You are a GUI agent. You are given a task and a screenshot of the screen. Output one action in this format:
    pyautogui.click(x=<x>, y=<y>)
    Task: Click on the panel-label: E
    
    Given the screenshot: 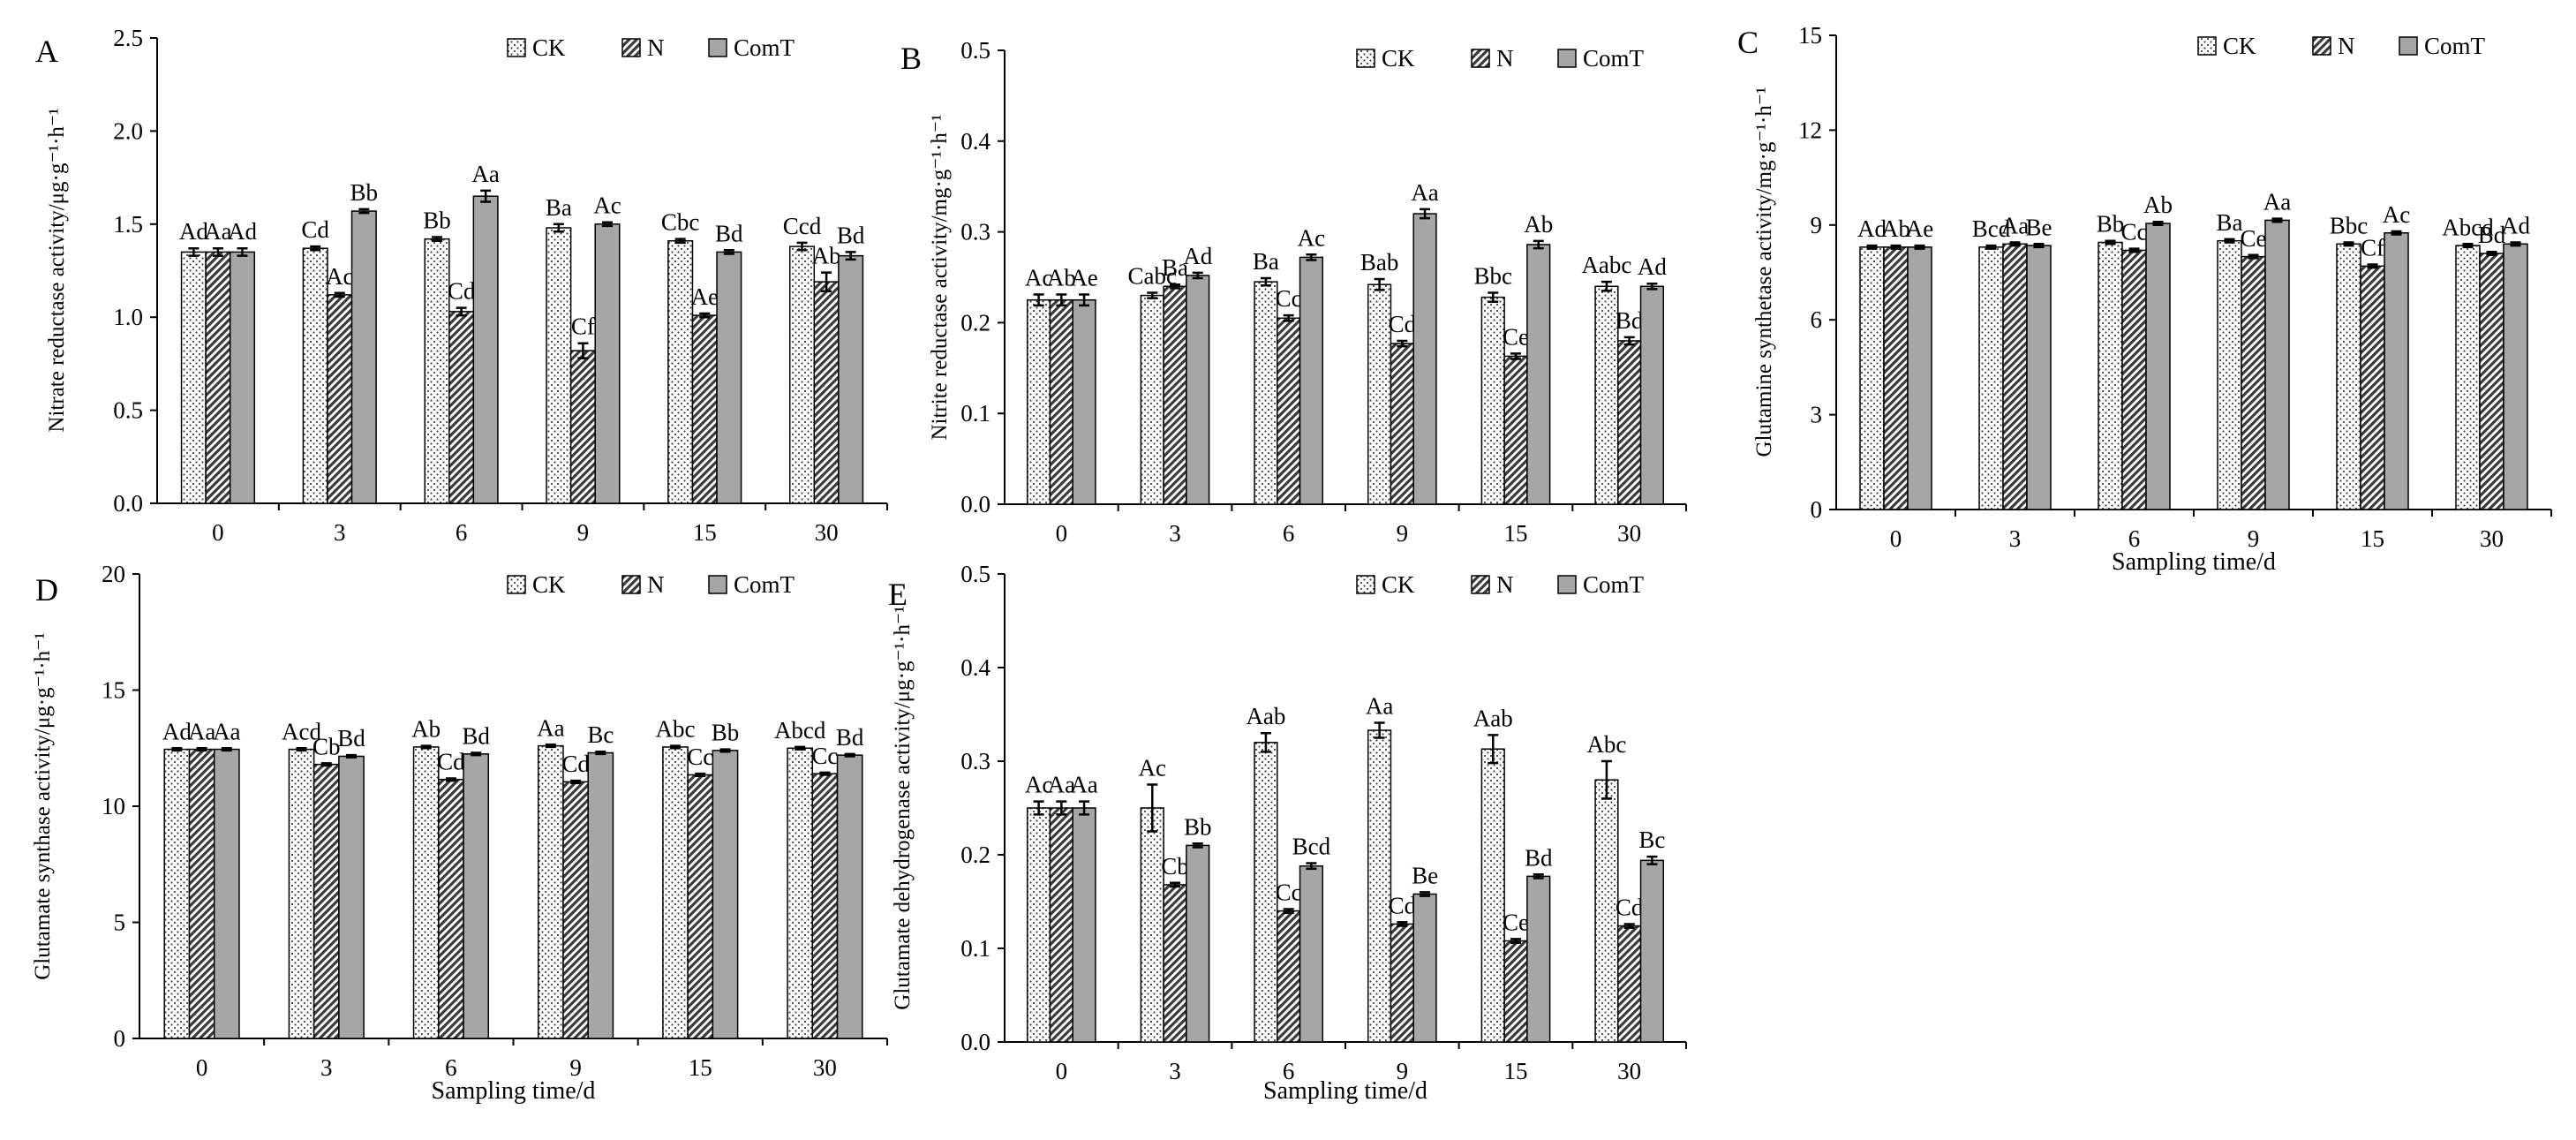 What is the action you would take?
    pyautogui.click(x=898, y=594)
    